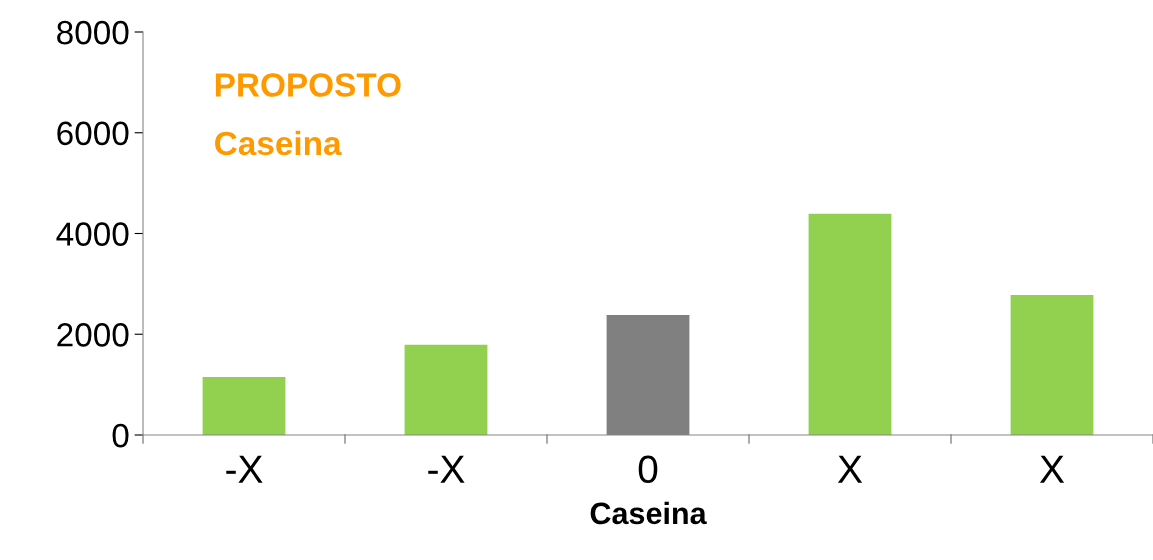 The image size is (1153, 560). Describe the element at coordinates (648, 469) in the screenshot. I see `x-tick-label: 0` at that location.